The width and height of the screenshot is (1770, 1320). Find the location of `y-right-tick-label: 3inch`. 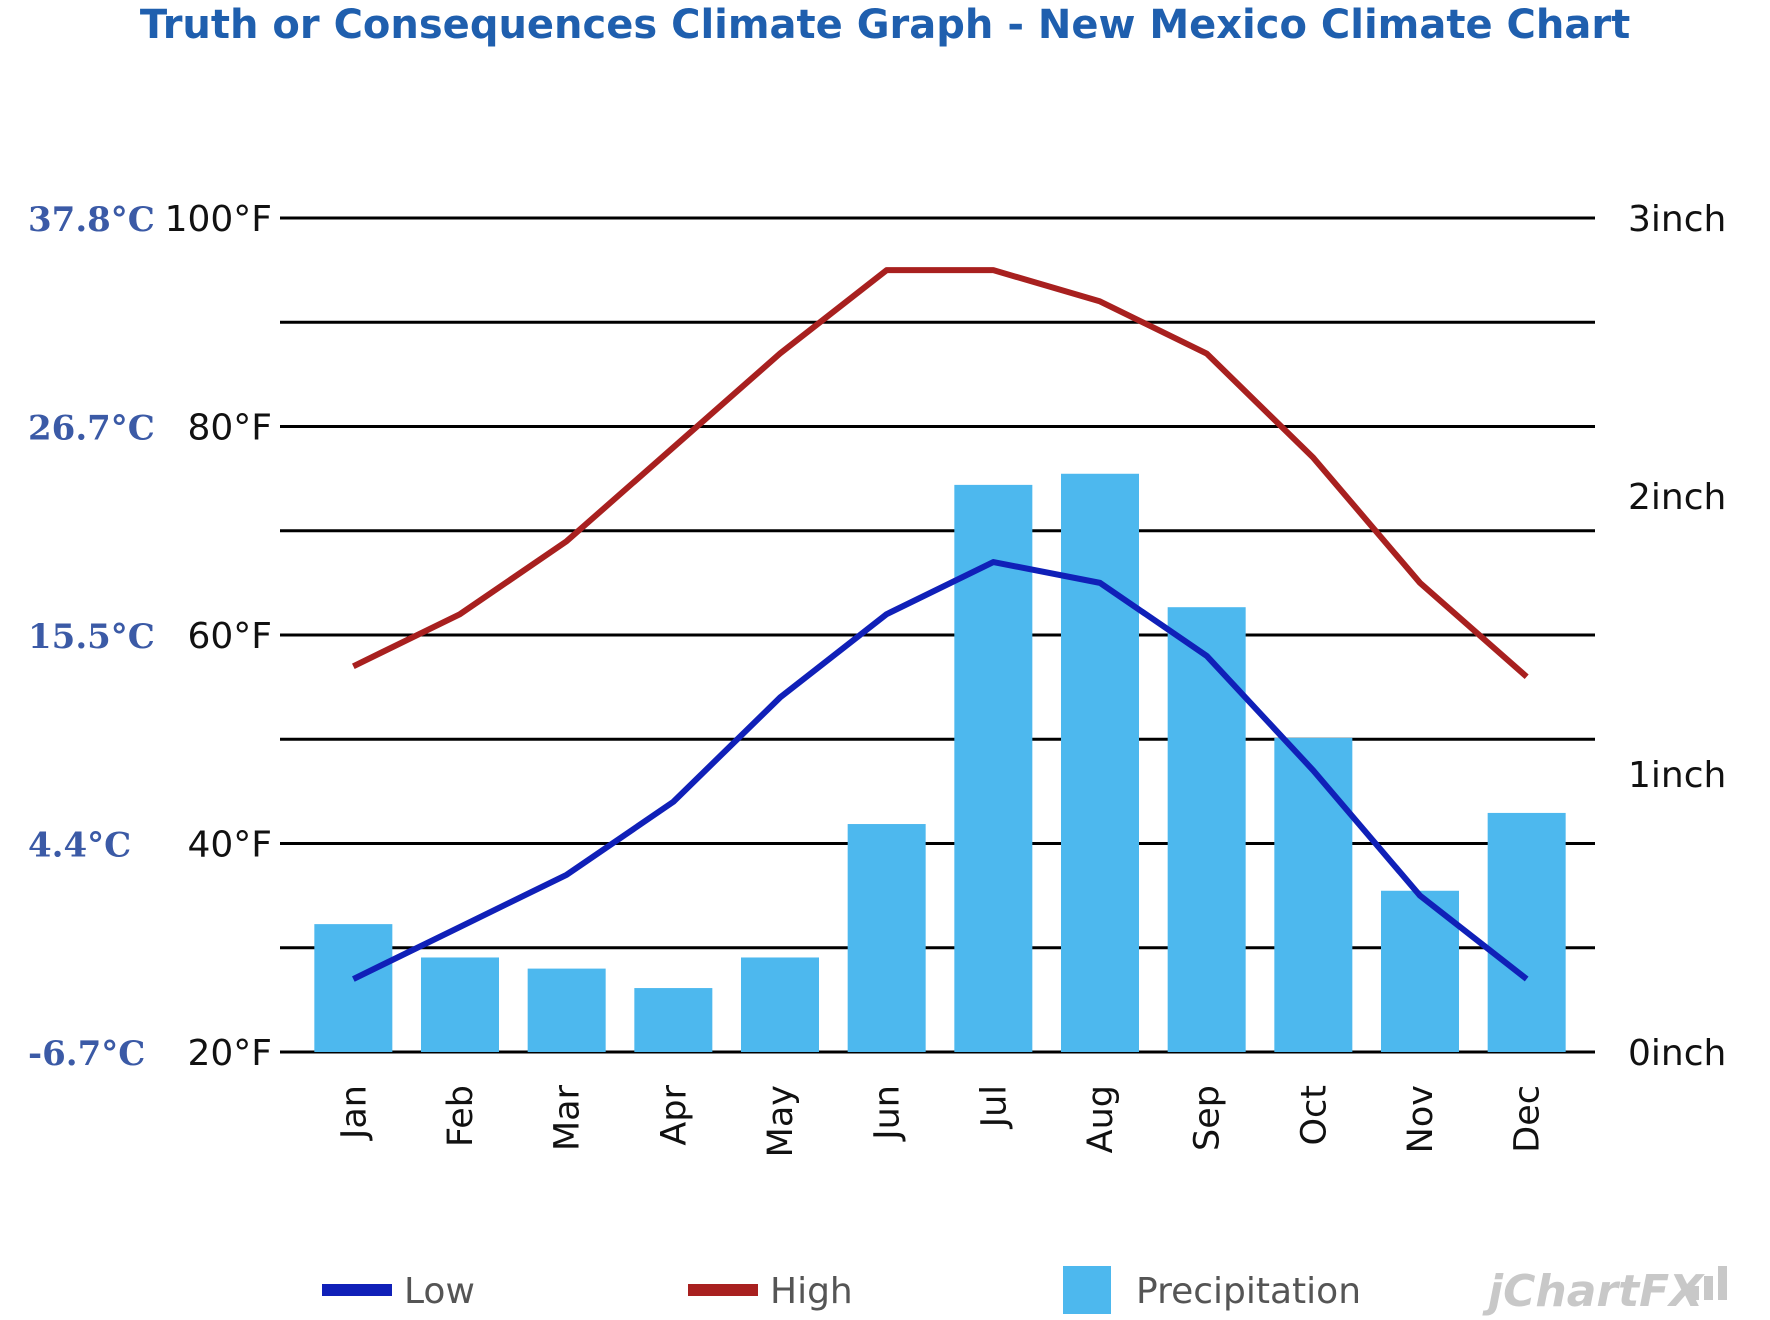

y-right-tick-label: 3inch is located at coordinates (1677, 219).